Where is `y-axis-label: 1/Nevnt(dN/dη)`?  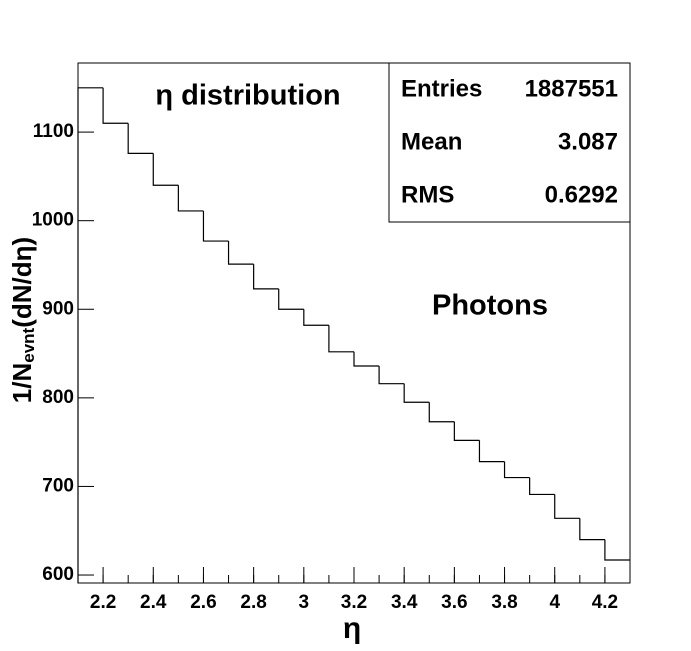
y-axis-label: 1/Nevnt(dN/dη) is located at coordinates (23, 320).